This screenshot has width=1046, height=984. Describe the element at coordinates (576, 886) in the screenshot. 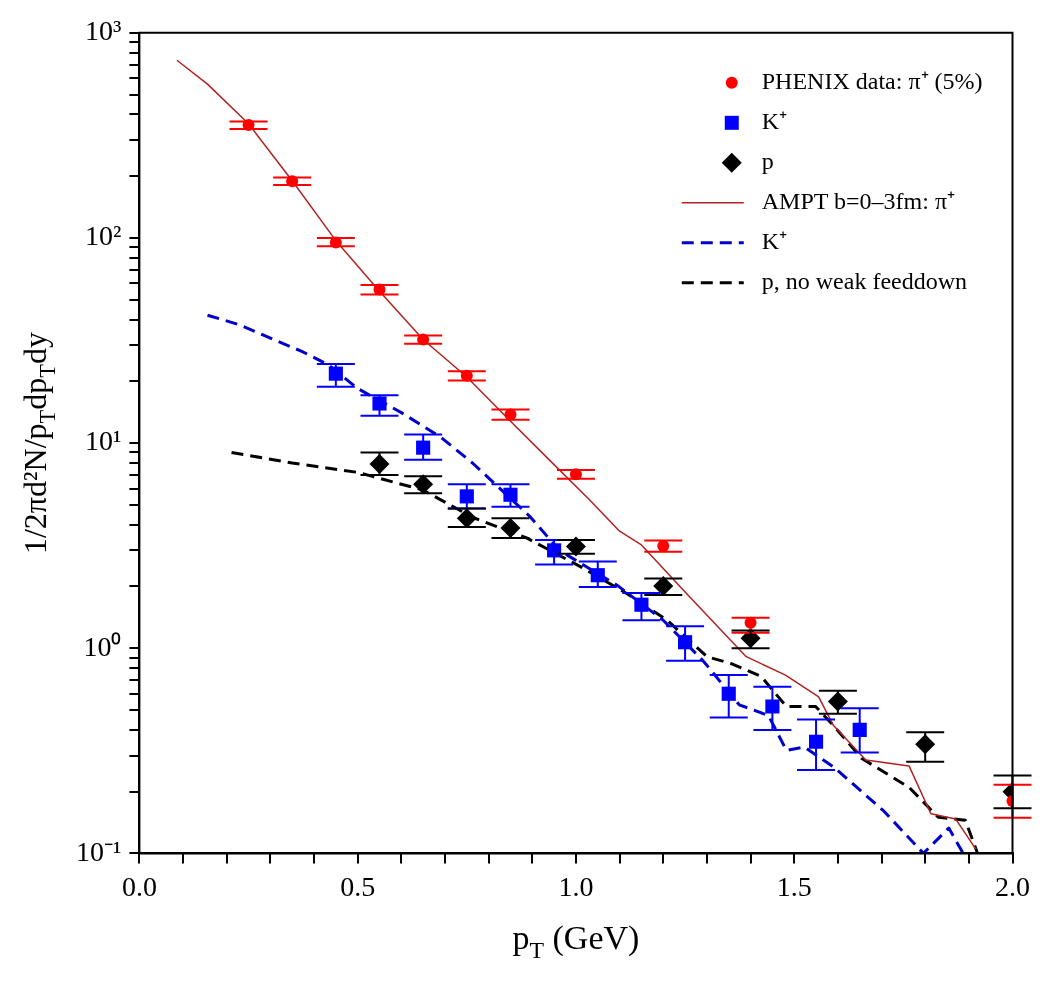

I see `x-tick-label: 1.0` at that location.